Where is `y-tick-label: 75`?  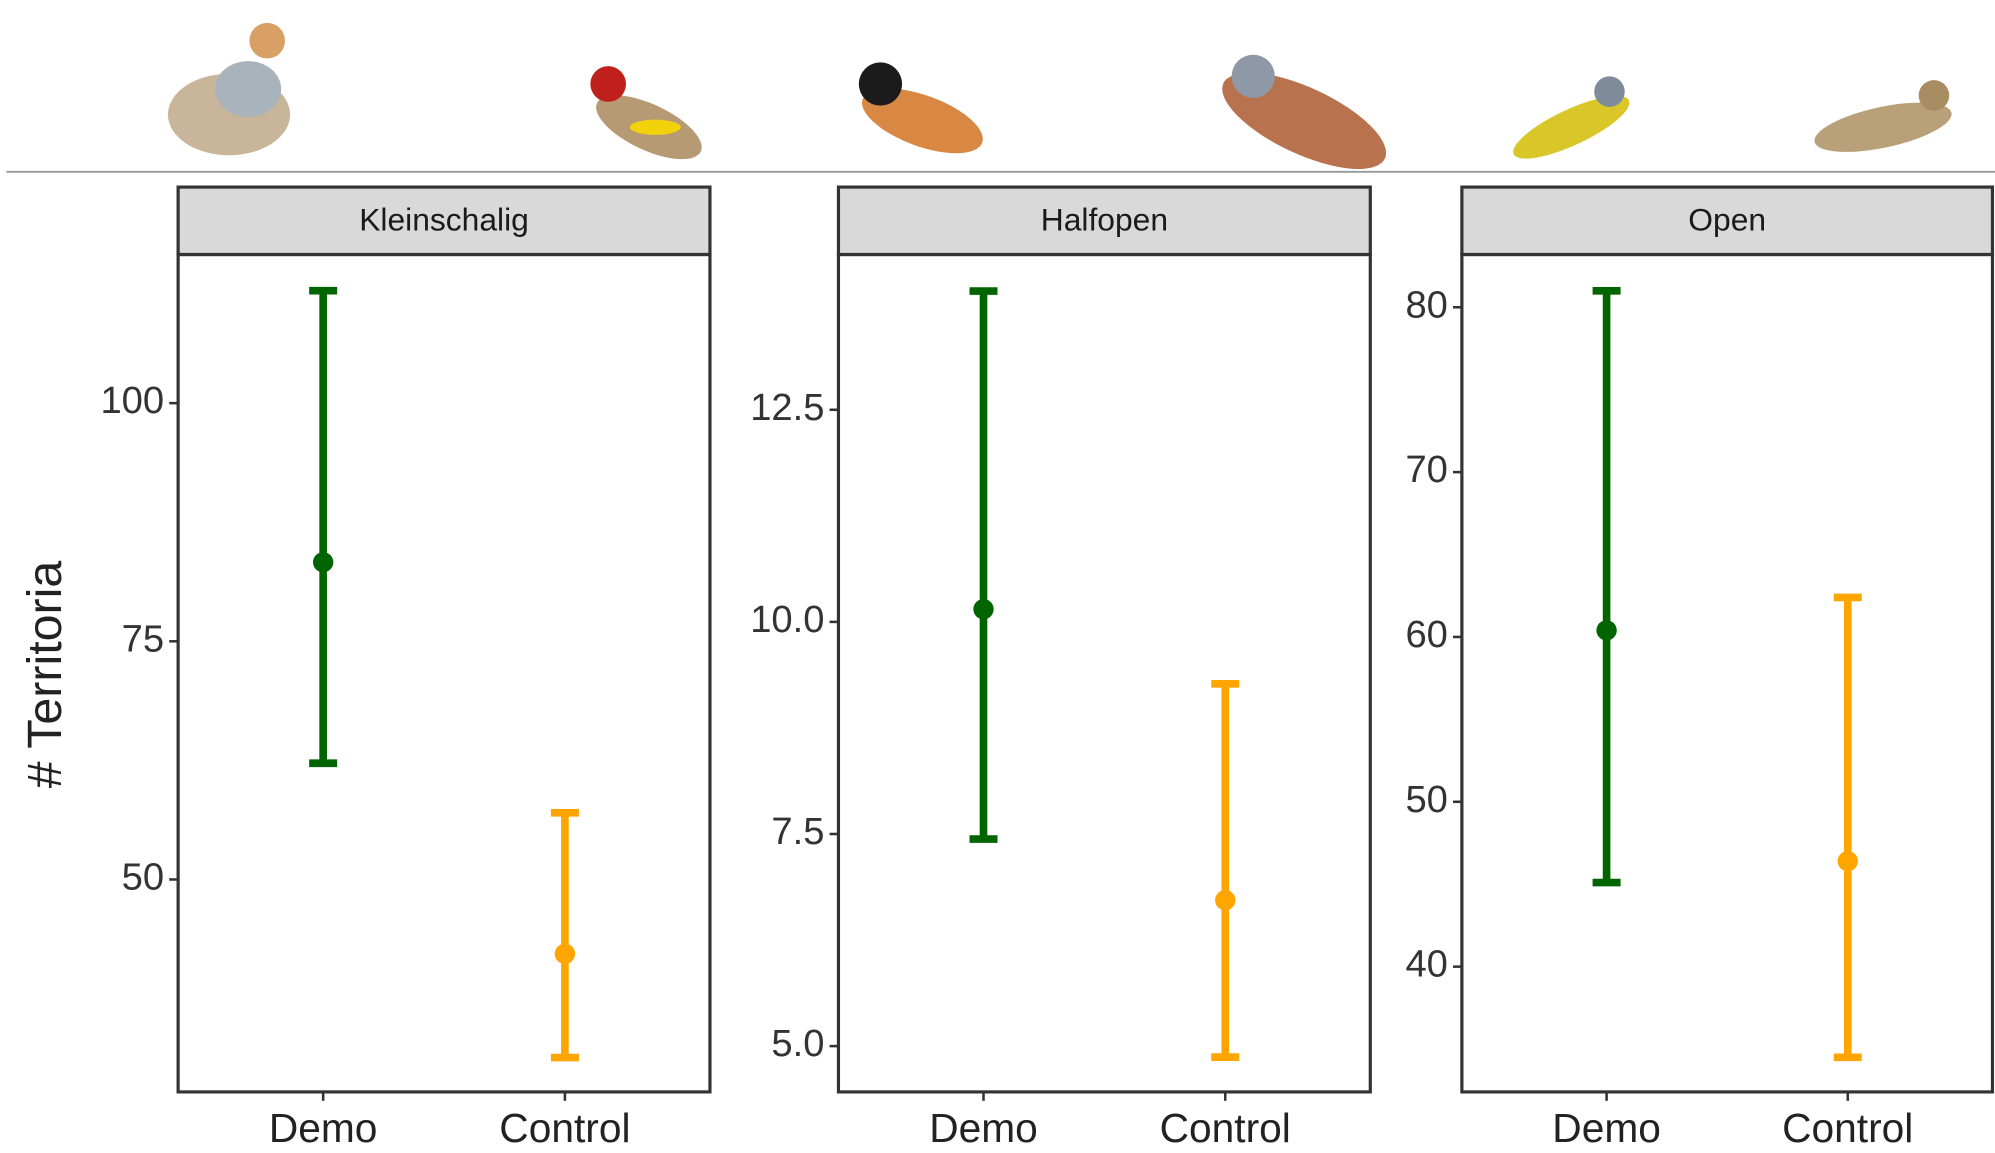 y-tick-label: 75 is located at coordinates (143, 638).